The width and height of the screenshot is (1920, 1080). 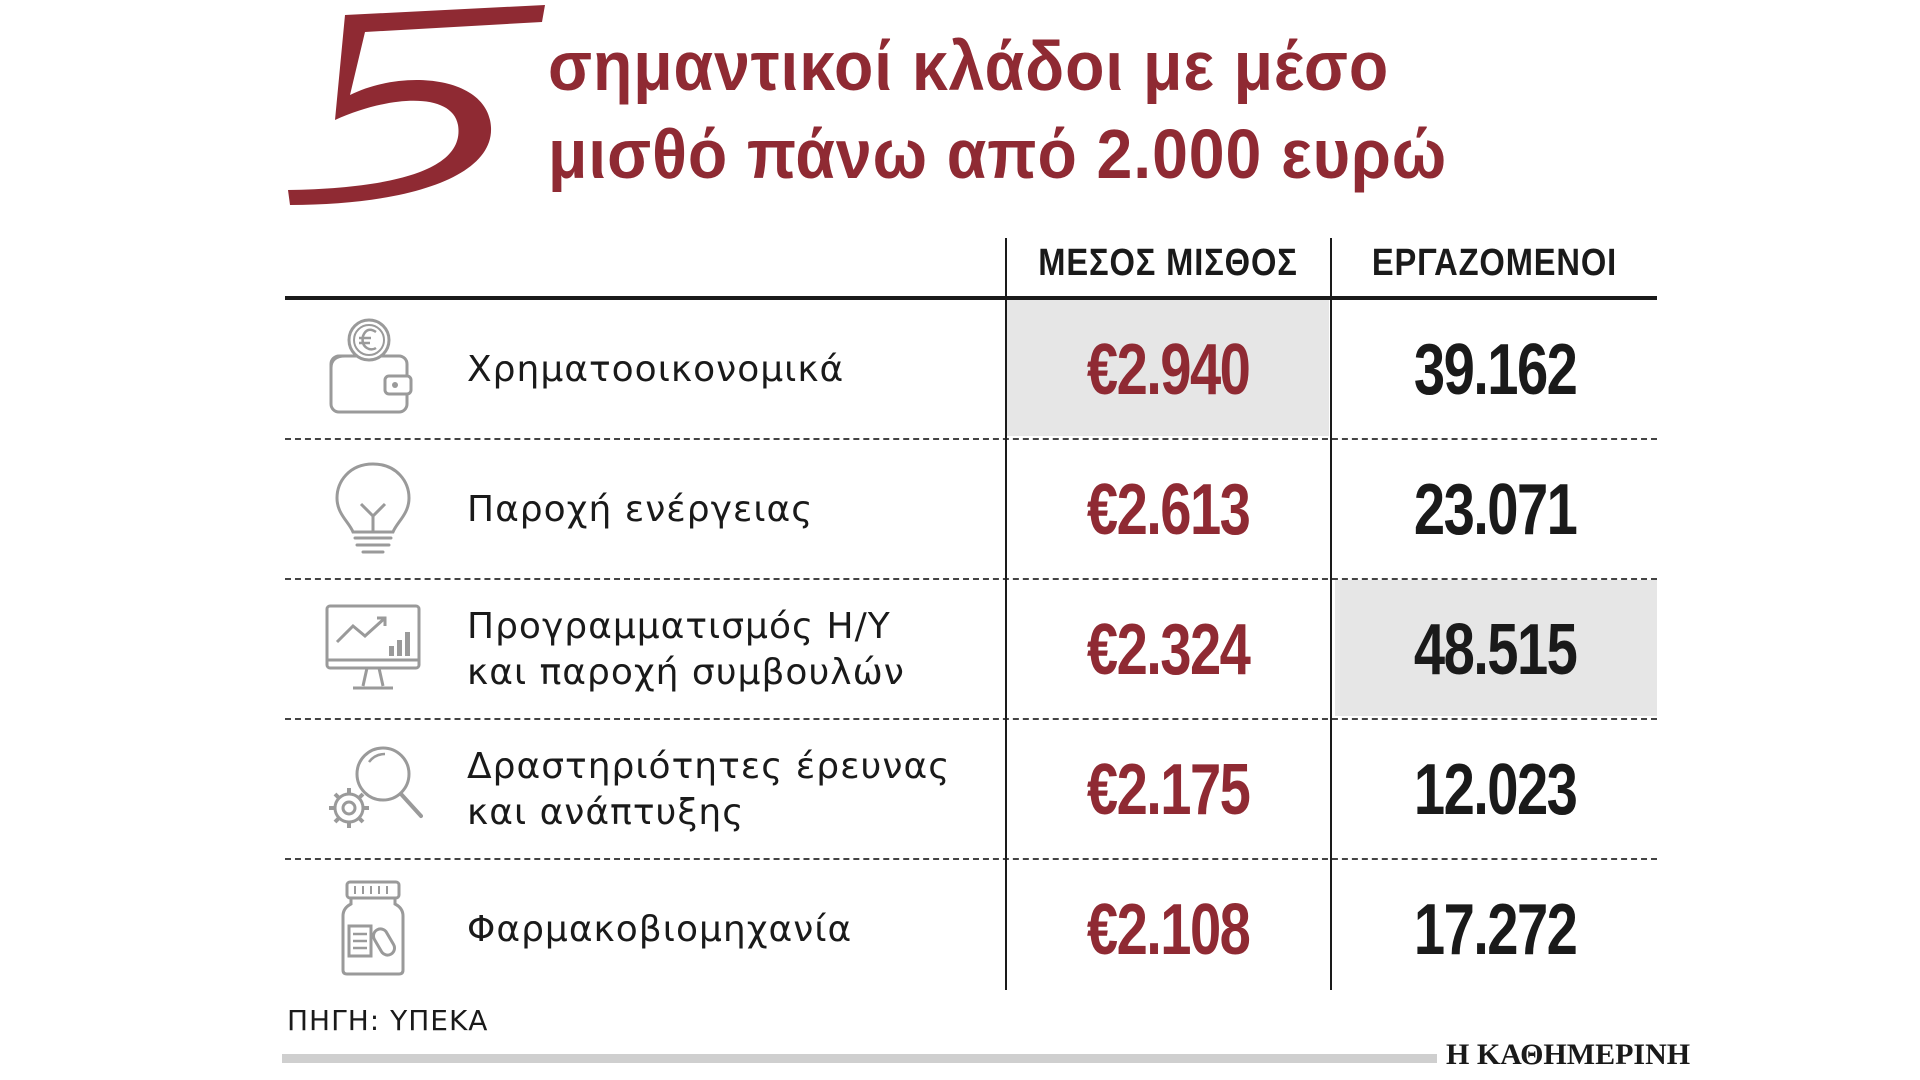 I want to click on workers-value-text: 12.023, so click(x=1495, y=790).